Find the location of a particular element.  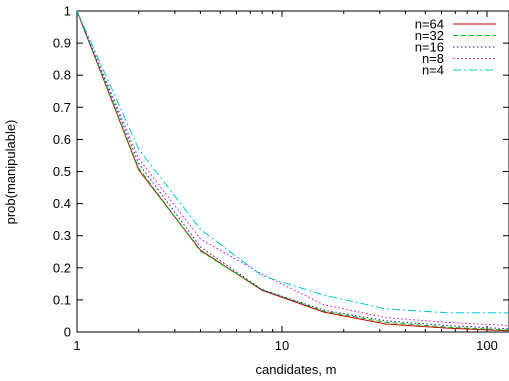

y-tick-label: 0.3 is located at coordinates (62, 235).